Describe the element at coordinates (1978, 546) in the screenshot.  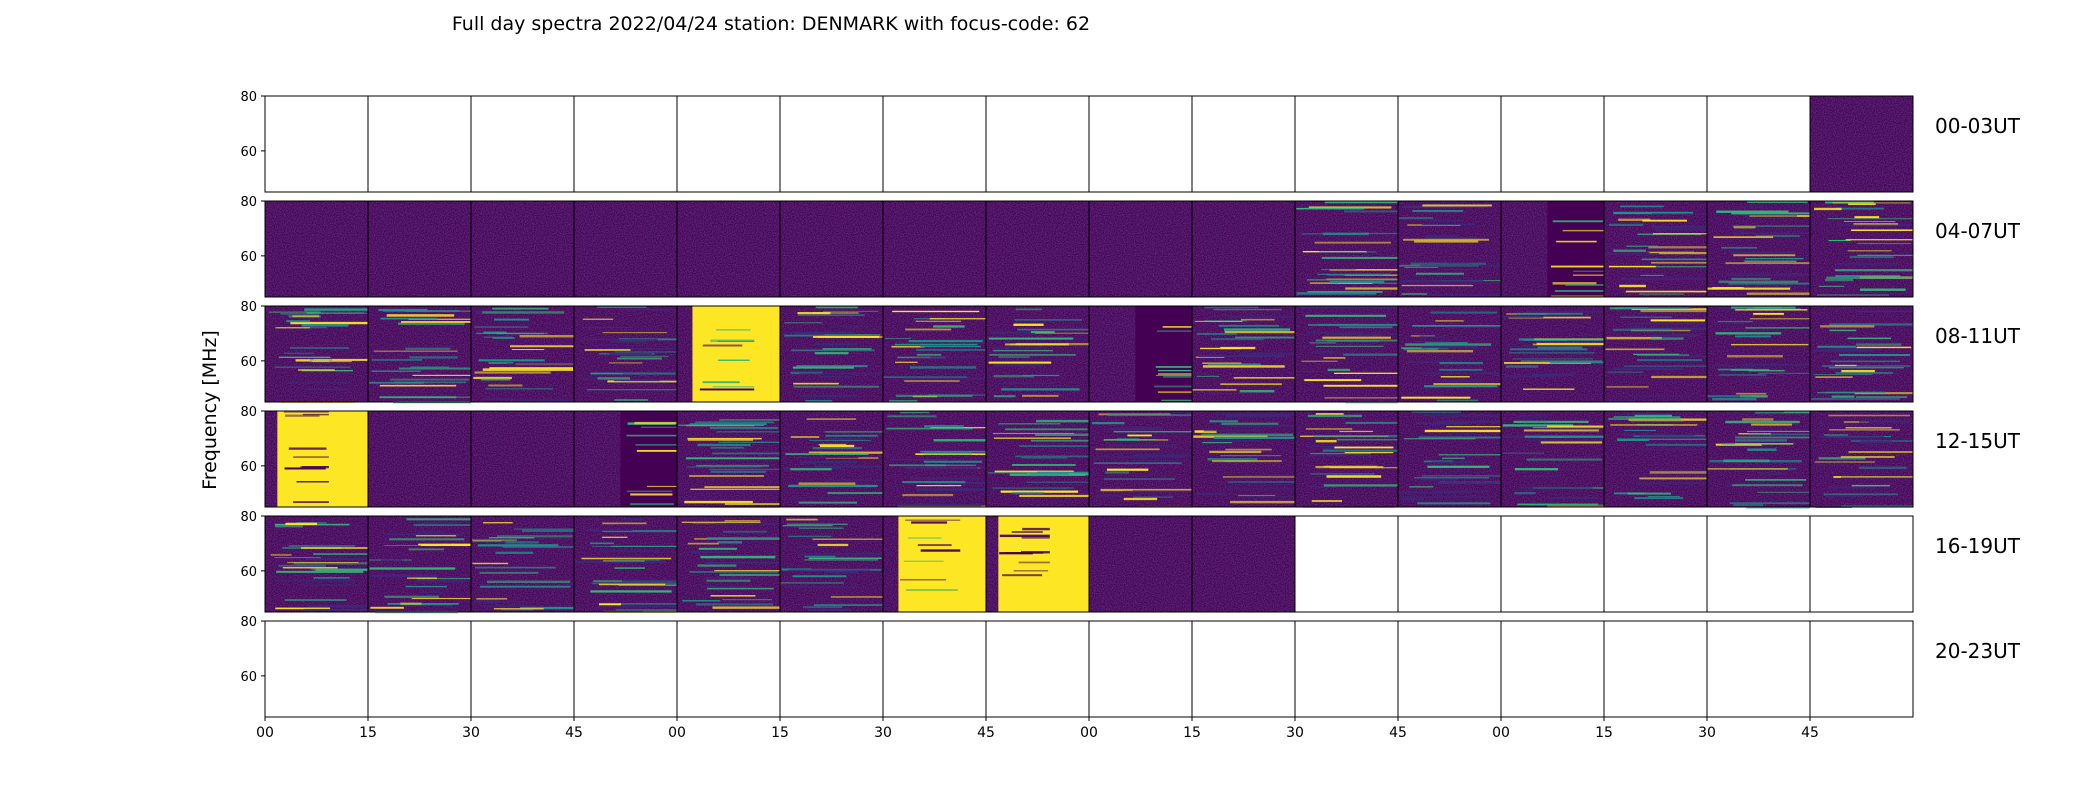
I see `row-label: 16-19UT` at that location.